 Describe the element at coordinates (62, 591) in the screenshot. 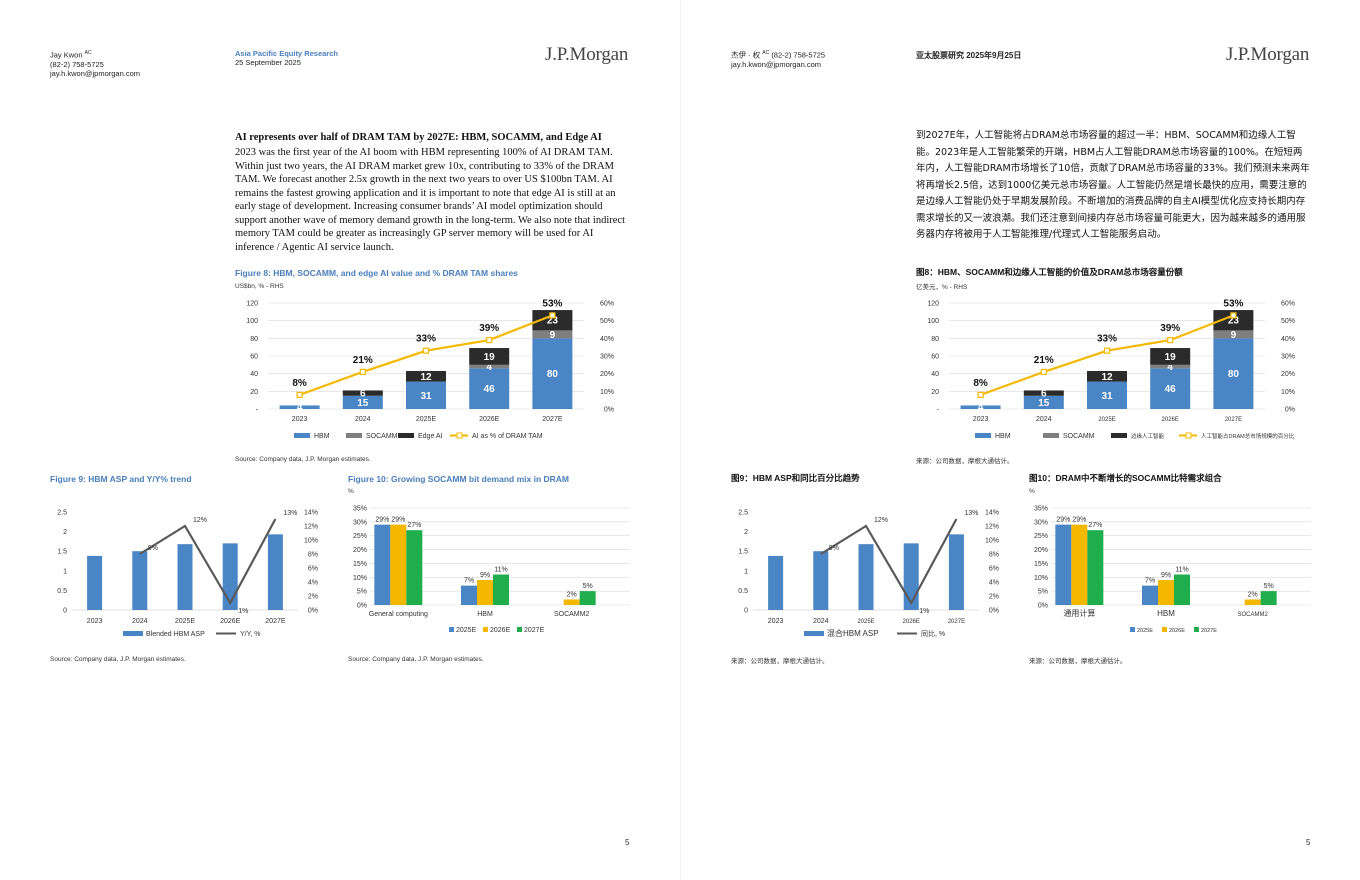

I see `y-tick-label: 0.5` at that location.